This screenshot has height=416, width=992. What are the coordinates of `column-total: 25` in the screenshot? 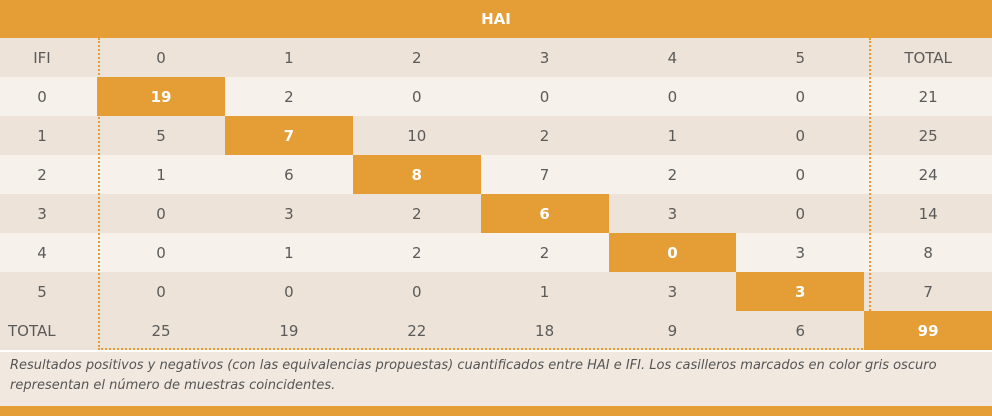 It's located at (161, 330).